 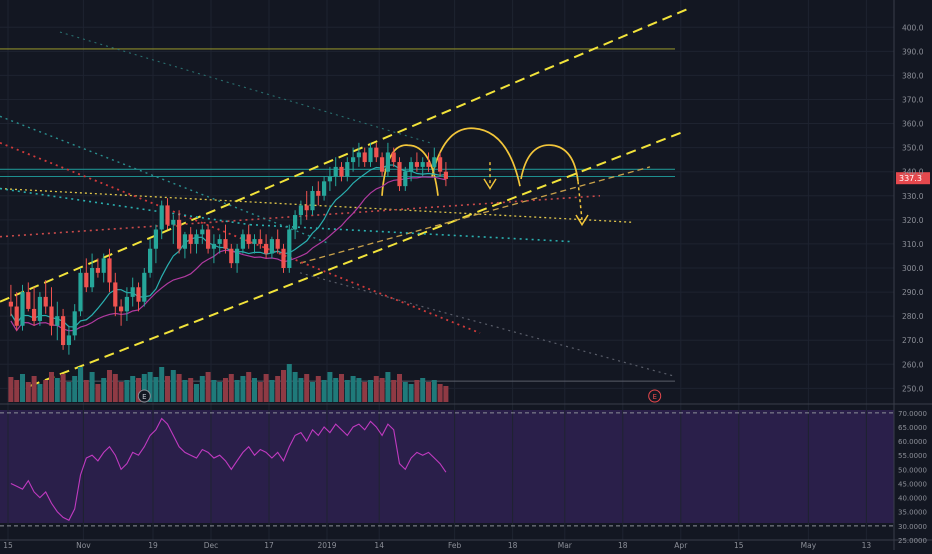 I want to click on time-tick-label: 15, so click(x=739, y=545).